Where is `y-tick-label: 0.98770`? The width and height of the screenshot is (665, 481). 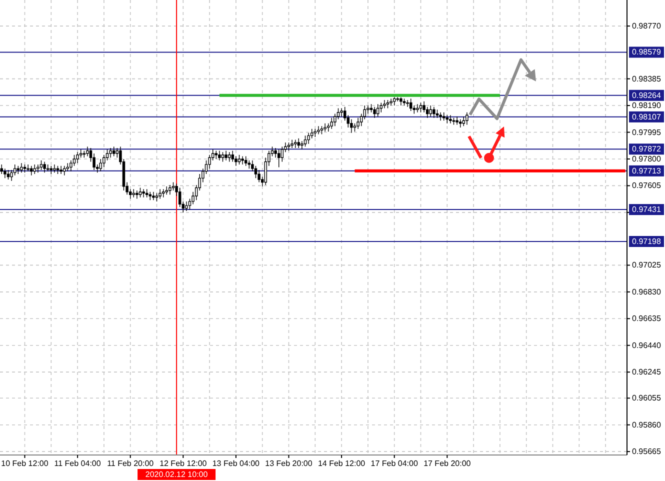
y-tick-label: 0.98770 is located at coordinates (647, 26).